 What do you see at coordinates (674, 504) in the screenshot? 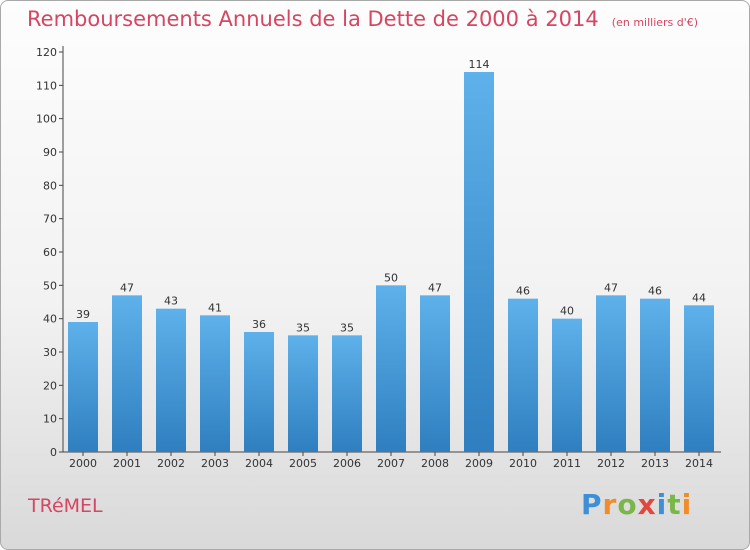
I see `logo-letter: t` at bounding box center [674, 504].